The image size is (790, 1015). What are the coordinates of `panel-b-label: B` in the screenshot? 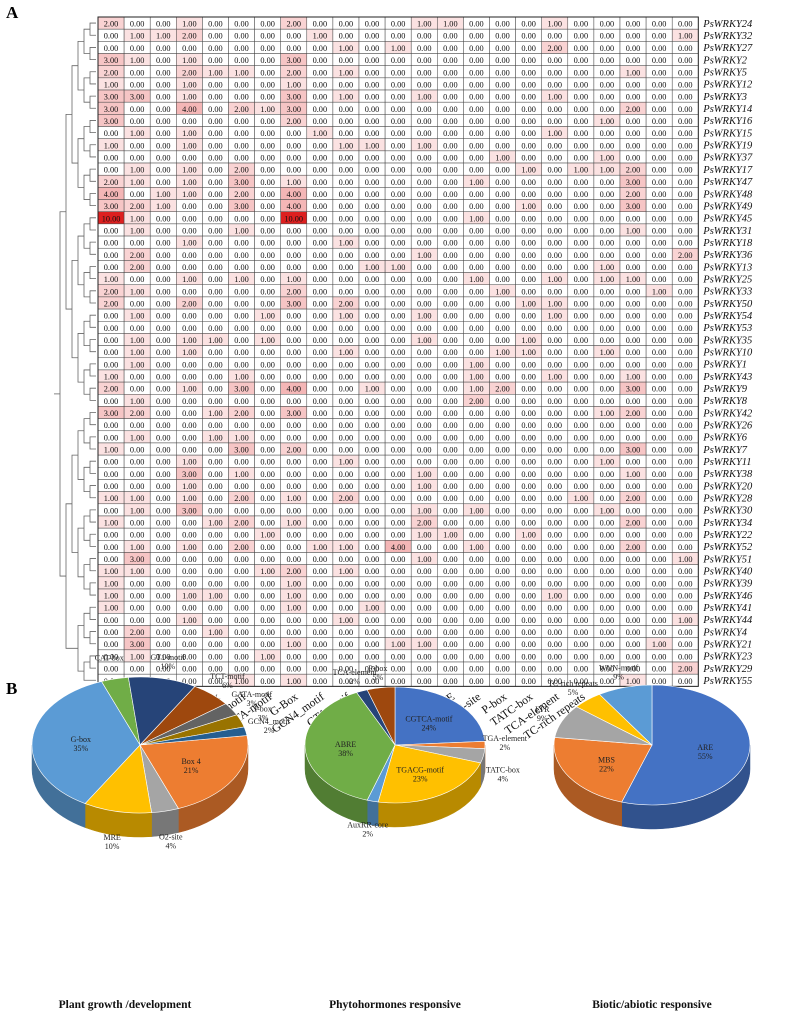 It's located at (11, 688).